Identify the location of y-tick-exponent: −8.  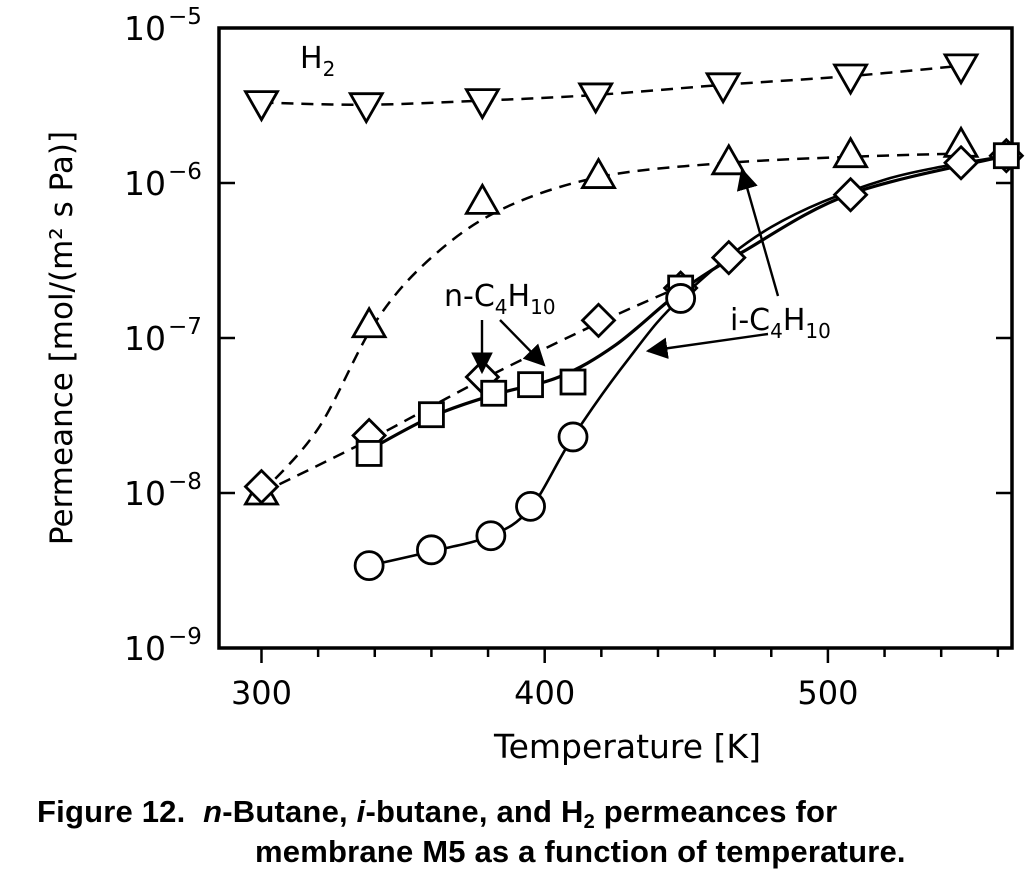
(185, 482).